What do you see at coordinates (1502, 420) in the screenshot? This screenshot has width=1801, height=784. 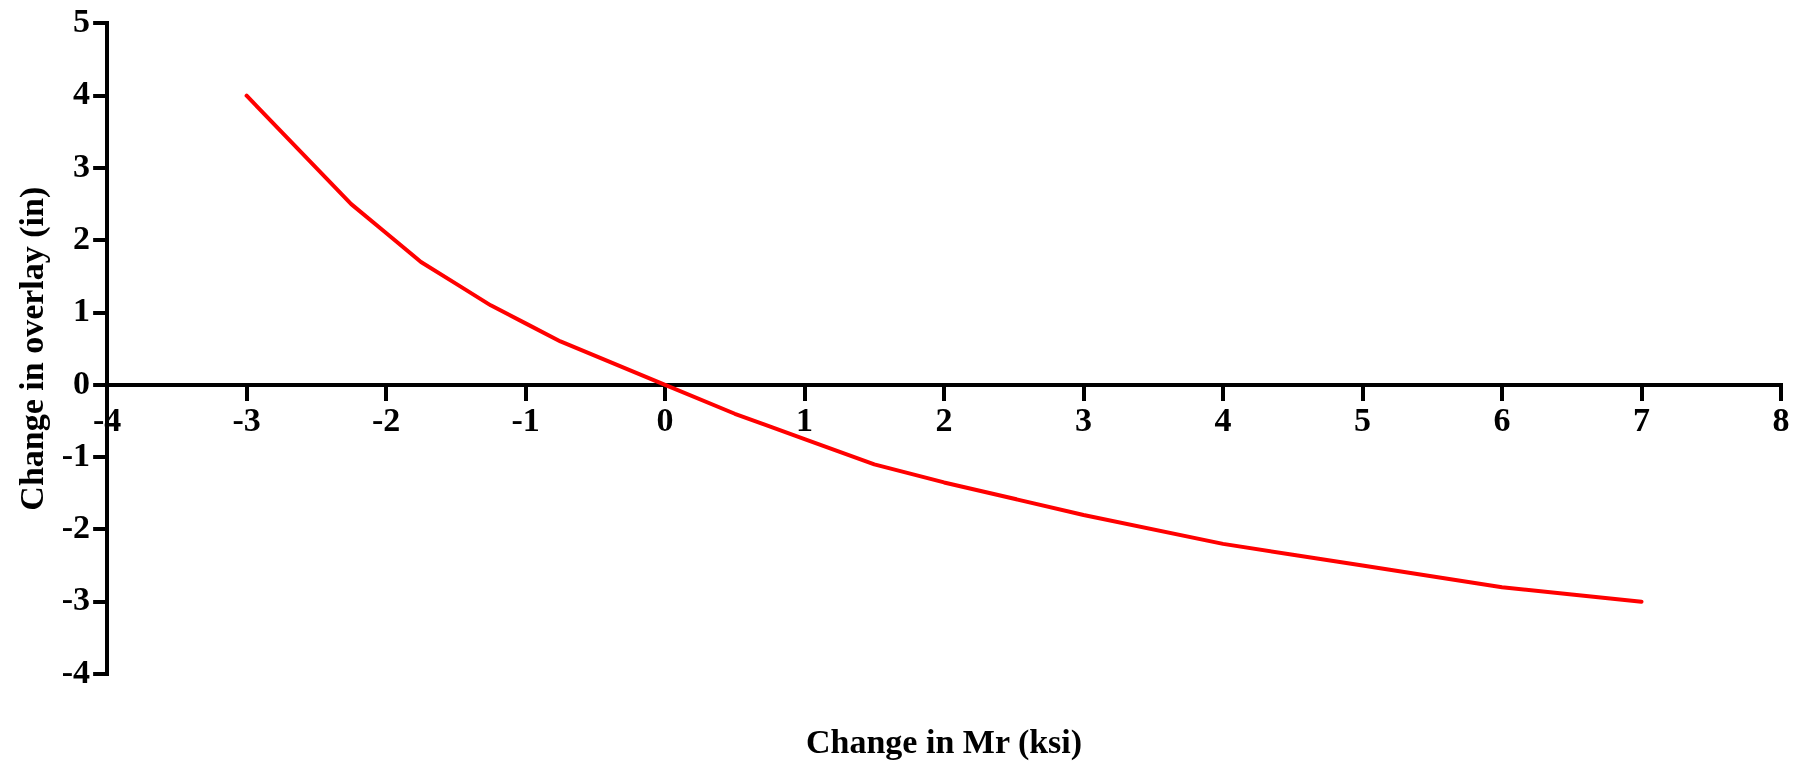 I see `x-tick-label: 6` at bounding box center [1502, 420].